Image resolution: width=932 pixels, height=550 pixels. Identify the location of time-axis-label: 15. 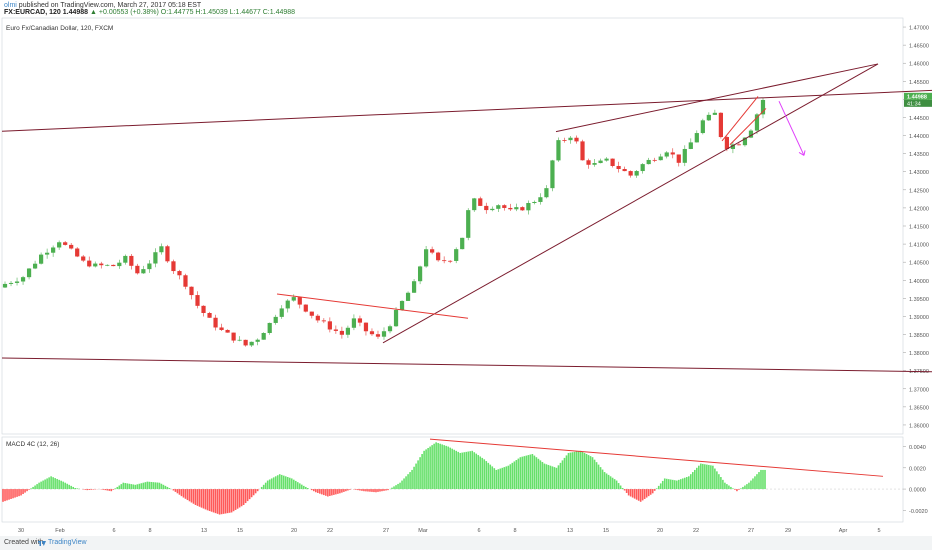
(606, 531).